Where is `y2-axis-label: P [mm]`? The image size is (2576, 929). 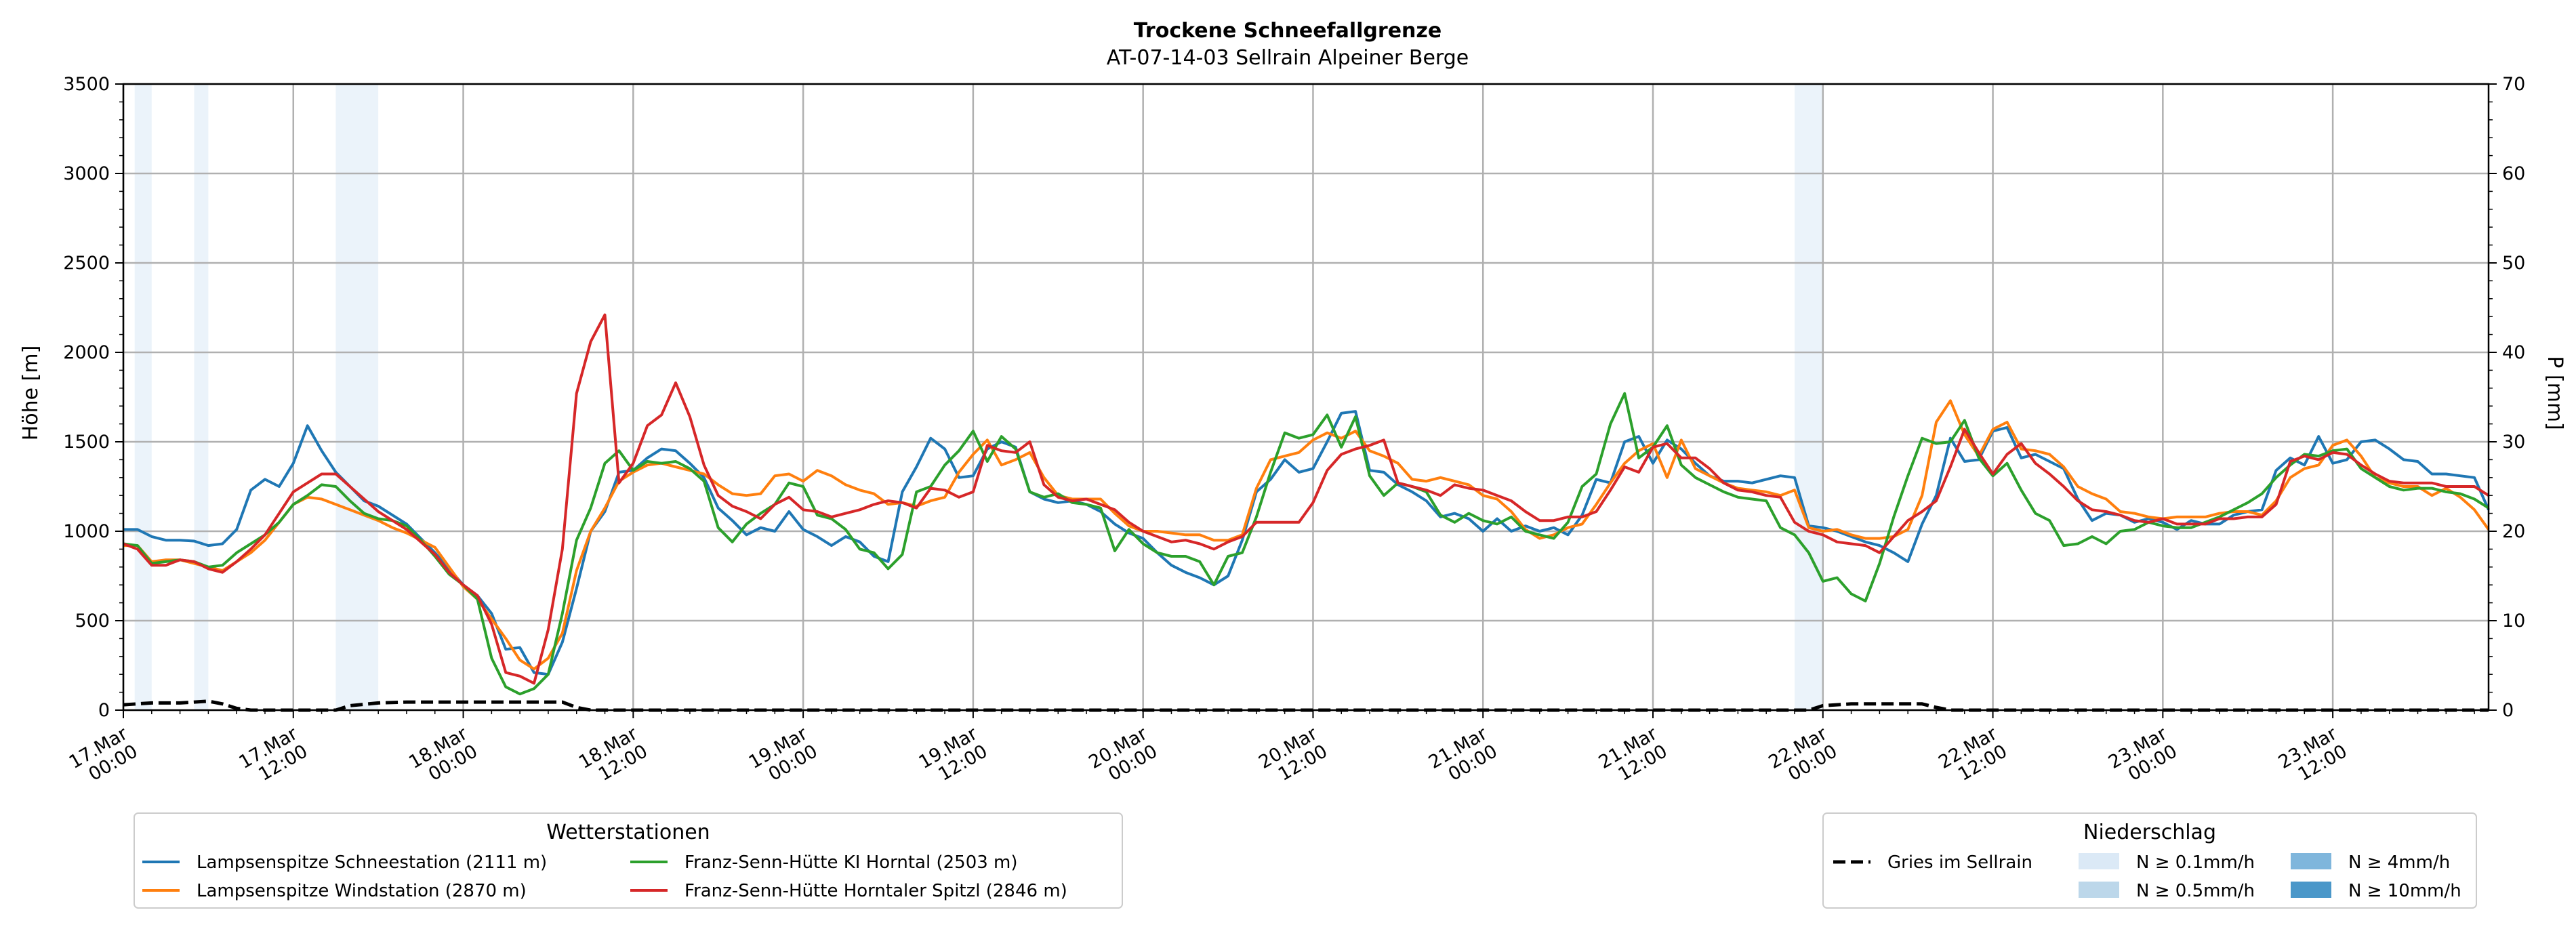 y2-axis-label: P [mm] is located at coordinates (2555, 393).